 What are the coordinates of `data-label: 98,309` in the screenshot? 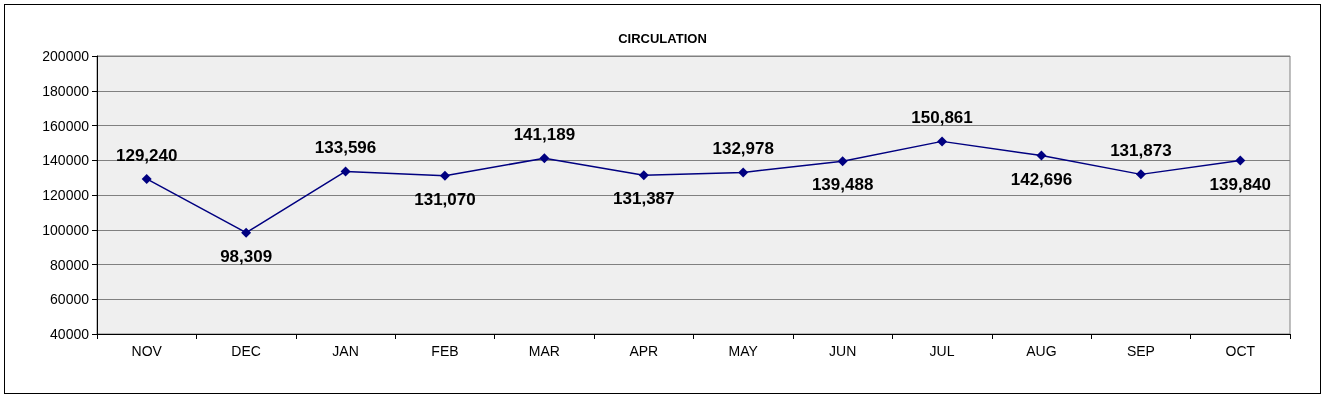 It's located at (246, 256).